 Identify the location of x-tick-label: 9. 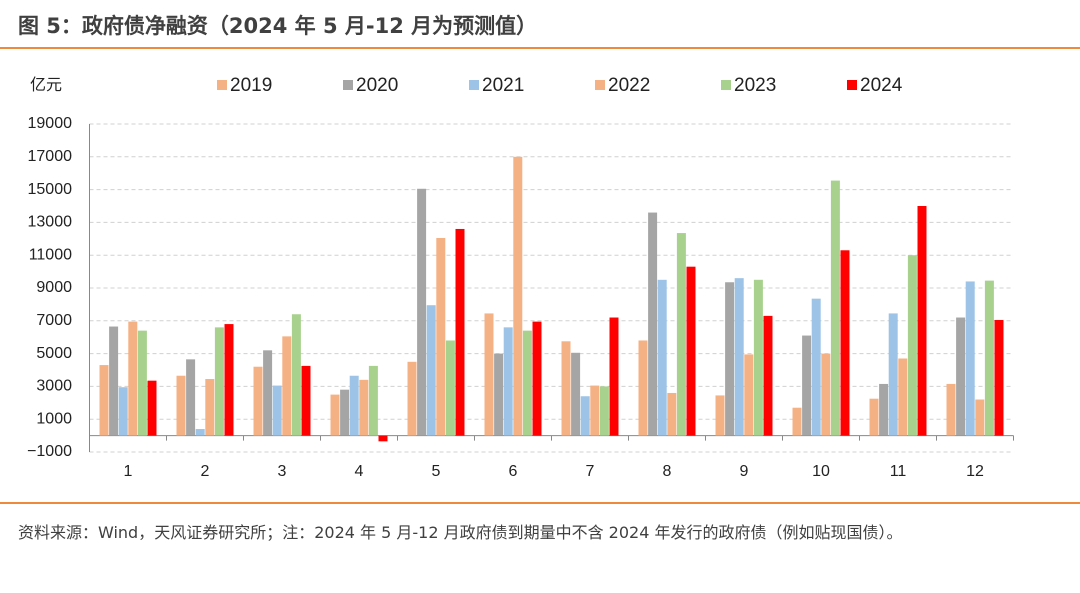
(744, 471).